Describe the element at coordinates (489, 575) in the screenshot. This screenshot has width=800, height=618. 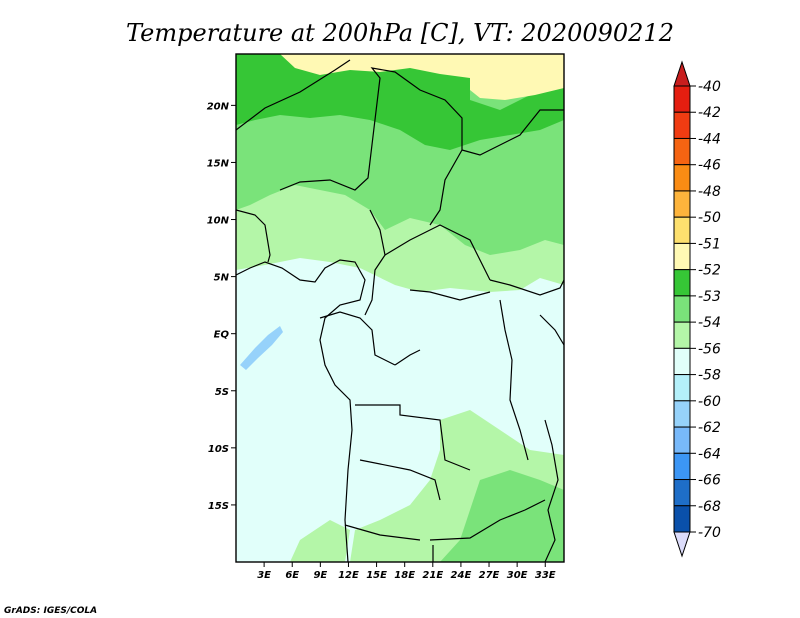
I see `lon-tick-label: 27E` at that location.